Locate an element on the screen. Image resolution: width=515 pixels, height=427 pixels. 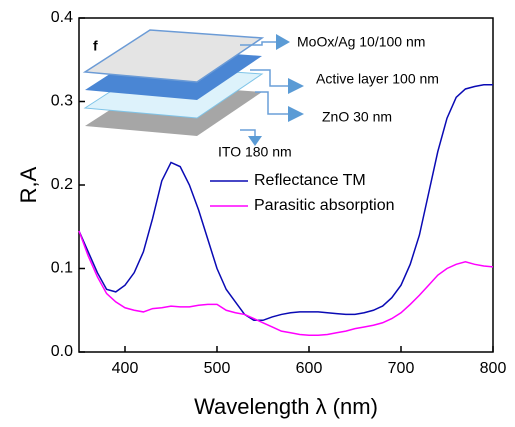
x-tick-label: 700 is located at coordinates (401, 368).